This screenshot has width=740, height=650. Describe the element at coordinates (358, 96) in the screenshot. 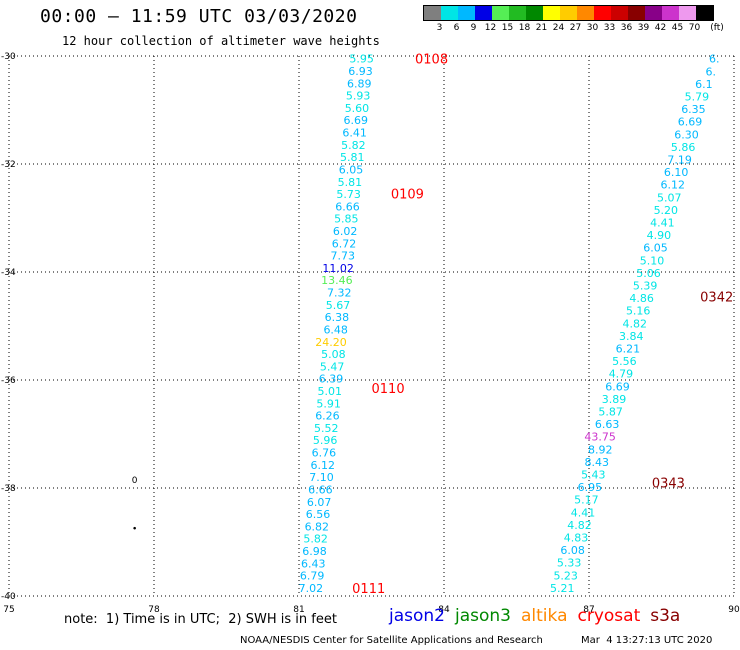

I see `wave-height-value: 5.93` at that location.